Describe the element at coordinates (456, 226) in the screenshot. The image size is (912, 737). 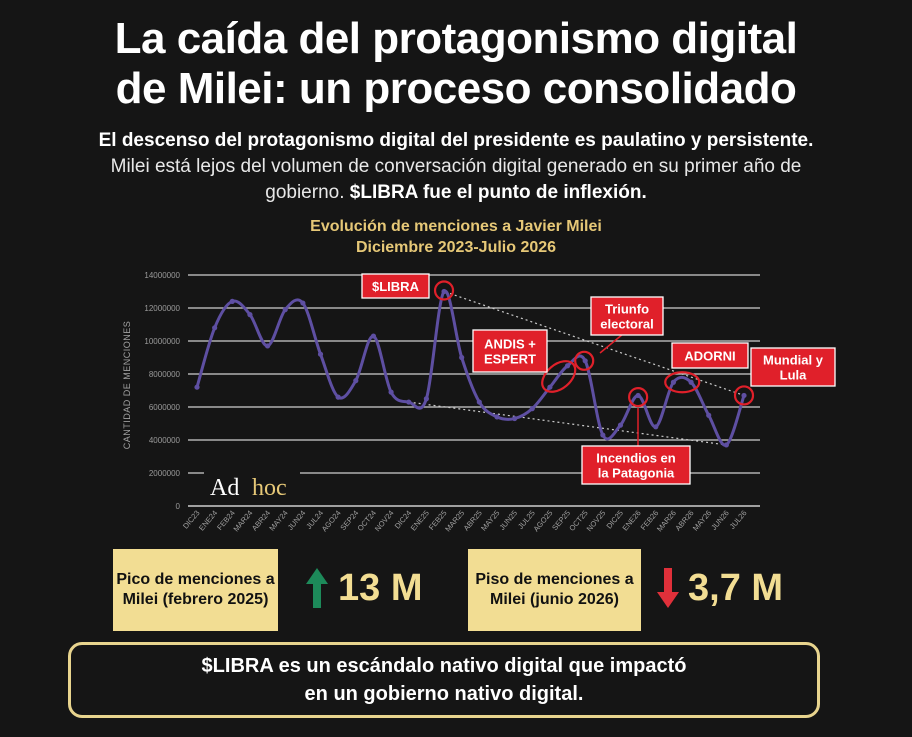
I see `chart-title-line-1: Evolución de menciones a Javier Milei` at that location.